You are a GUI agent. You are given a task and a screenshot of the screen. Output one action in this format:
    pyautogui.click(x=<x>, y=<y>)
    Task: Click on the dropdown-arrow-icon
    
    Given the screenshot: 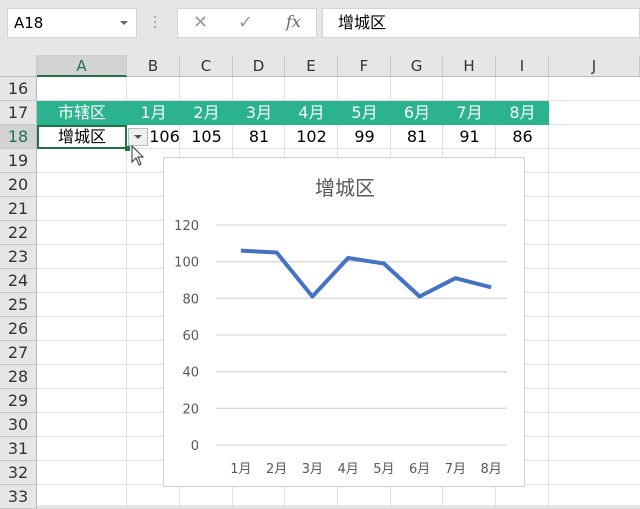 What is the action you would take?
    pyautogui.click(x=138, y=137)
    